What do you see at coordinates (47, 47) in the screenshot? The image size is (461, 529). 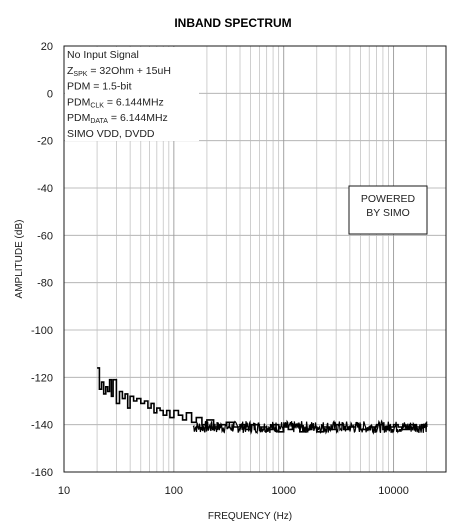 I see `y-tick-label: 20` at bounding box center [47, 47].